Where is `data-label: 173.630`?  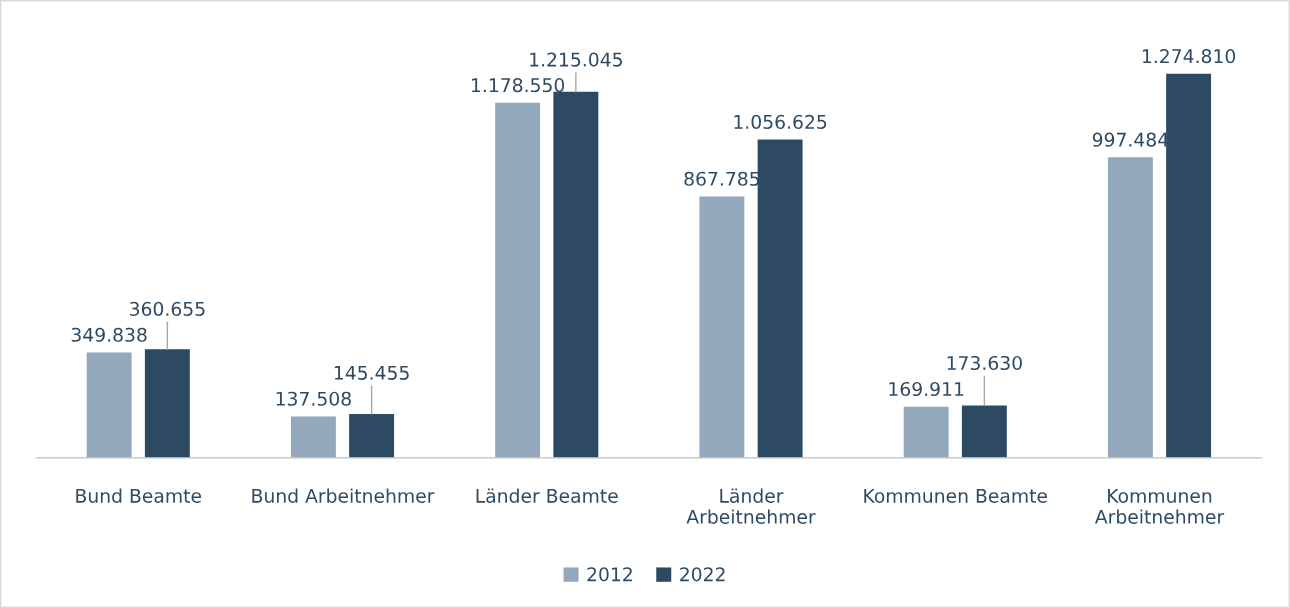 data-label: 173.630 is located at coordinates (984, 363).